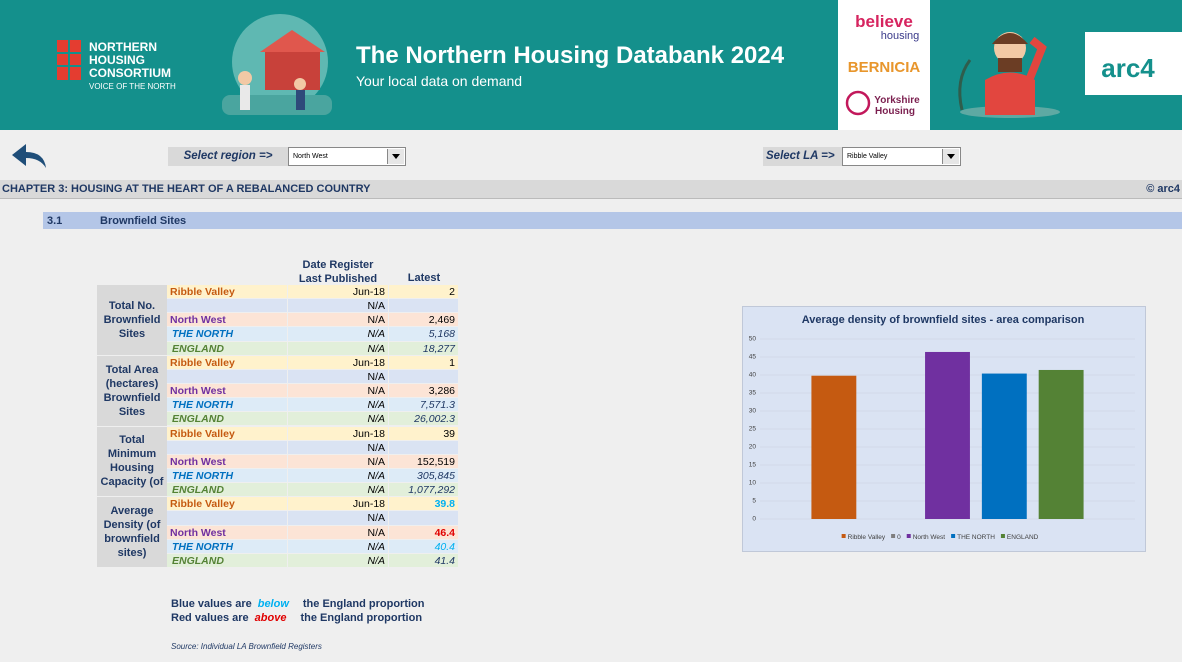 The image size is (1182, 662). I want to click on latest-cell: 18,277, so click(423, 348).